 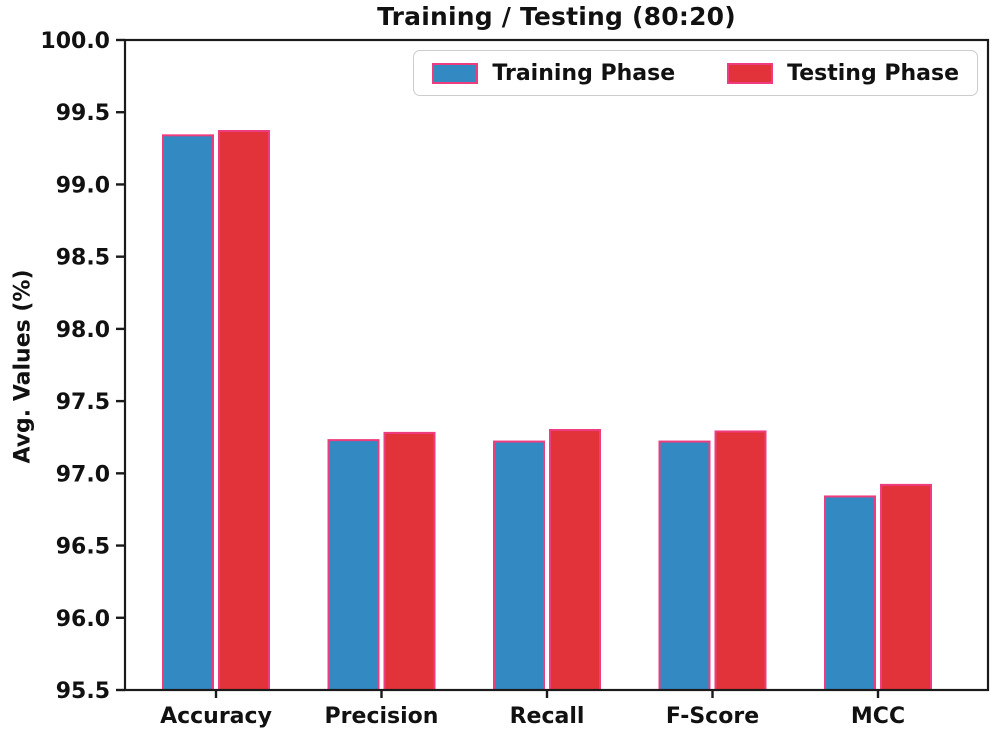 What do you see at coordinates (83, 619) in the screenshot?
I see `y-tick-label: 96.0` at bounding box center [83, 619].